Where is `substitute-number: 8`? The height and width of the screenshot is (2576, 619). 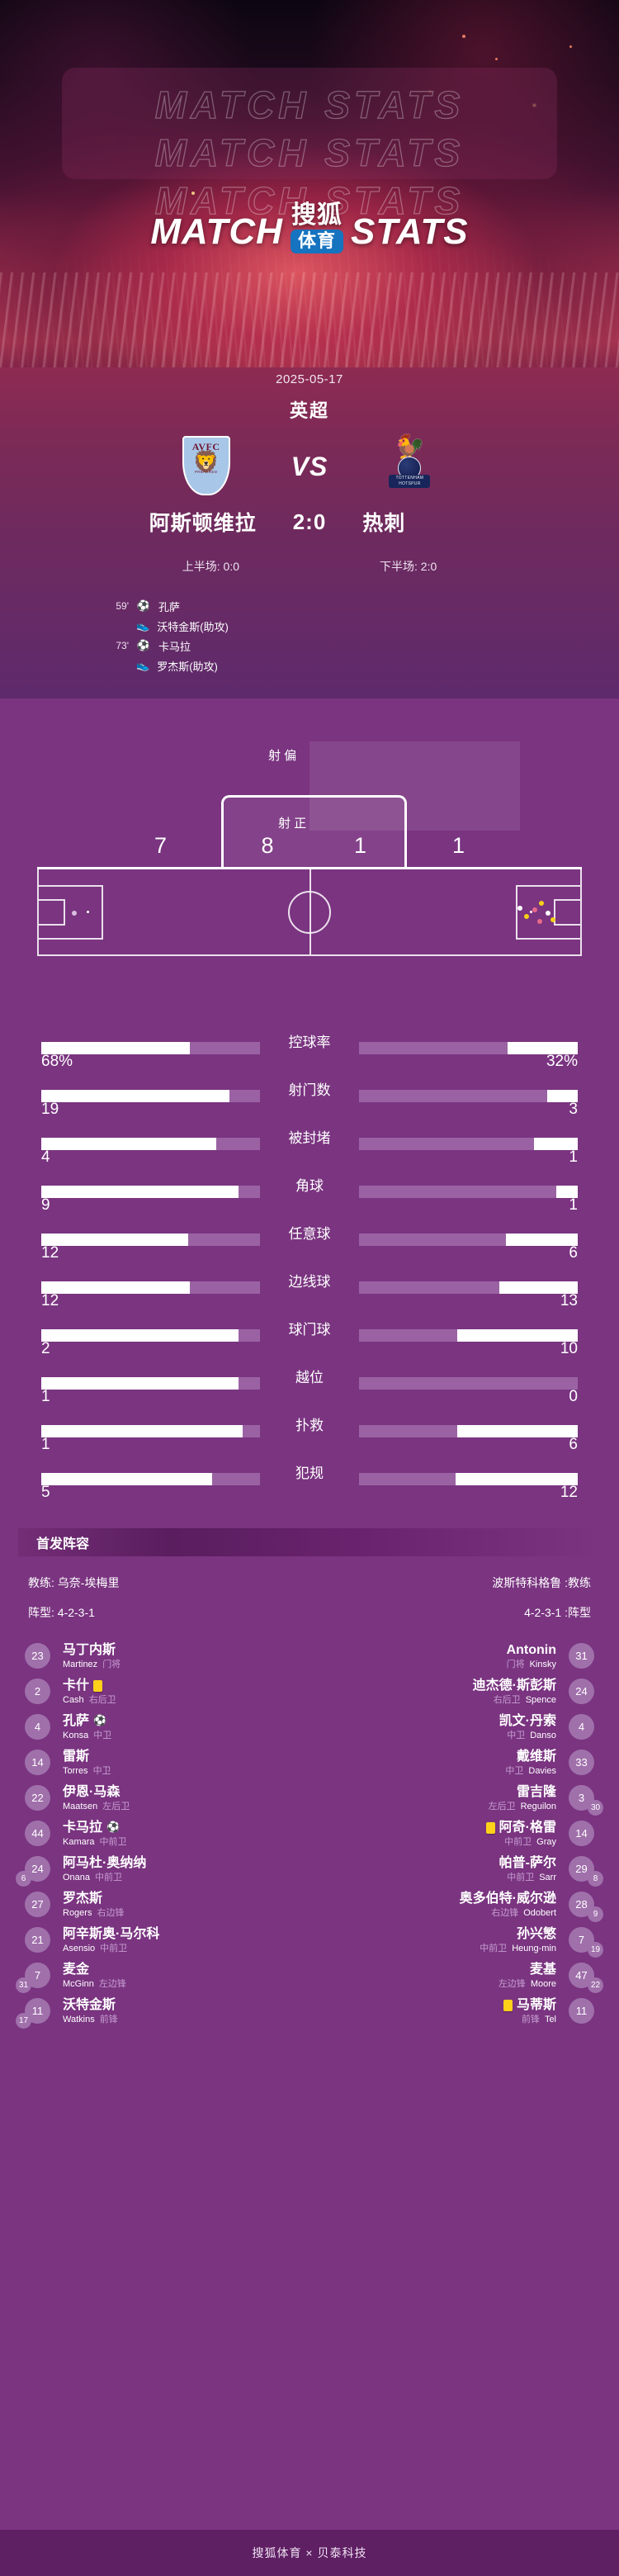 substitute-number: 8 is located at coordinates (595, 1879).